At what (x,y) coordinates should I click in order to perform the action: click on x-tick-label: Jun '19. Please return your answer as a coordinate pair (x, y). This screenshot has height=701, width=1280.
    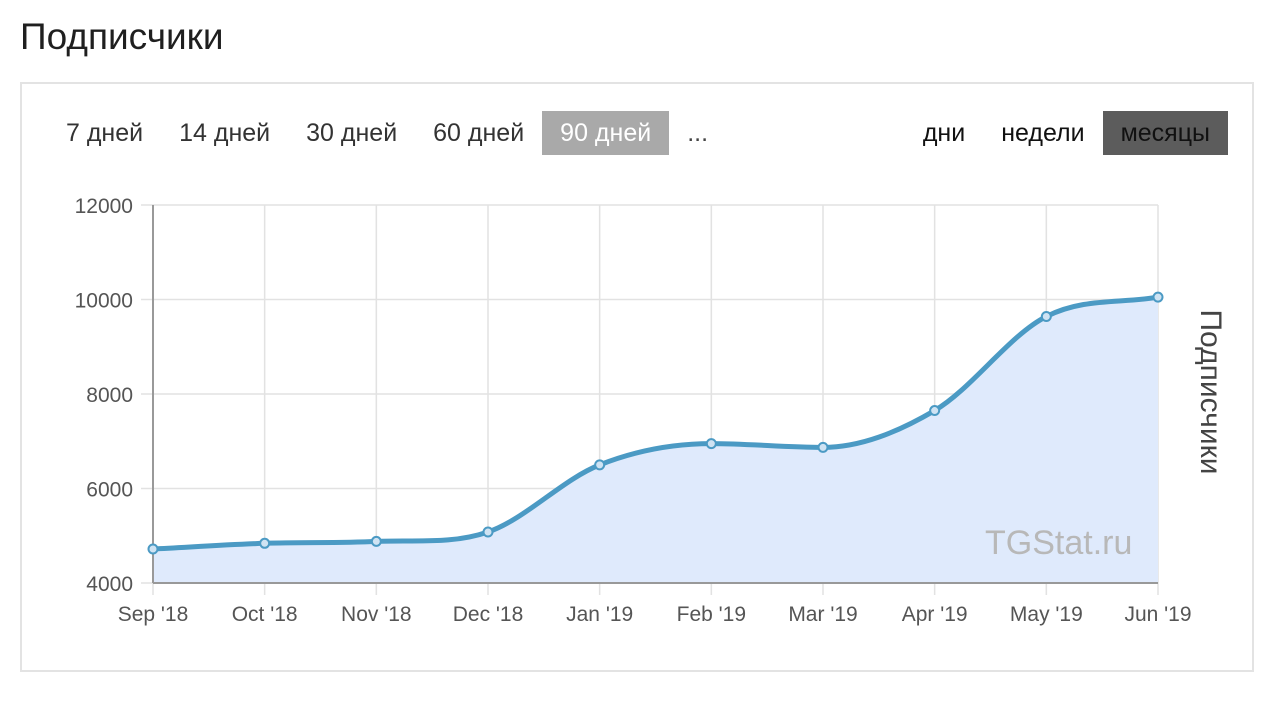
    Looking at the image, I should click on (1157, 614).